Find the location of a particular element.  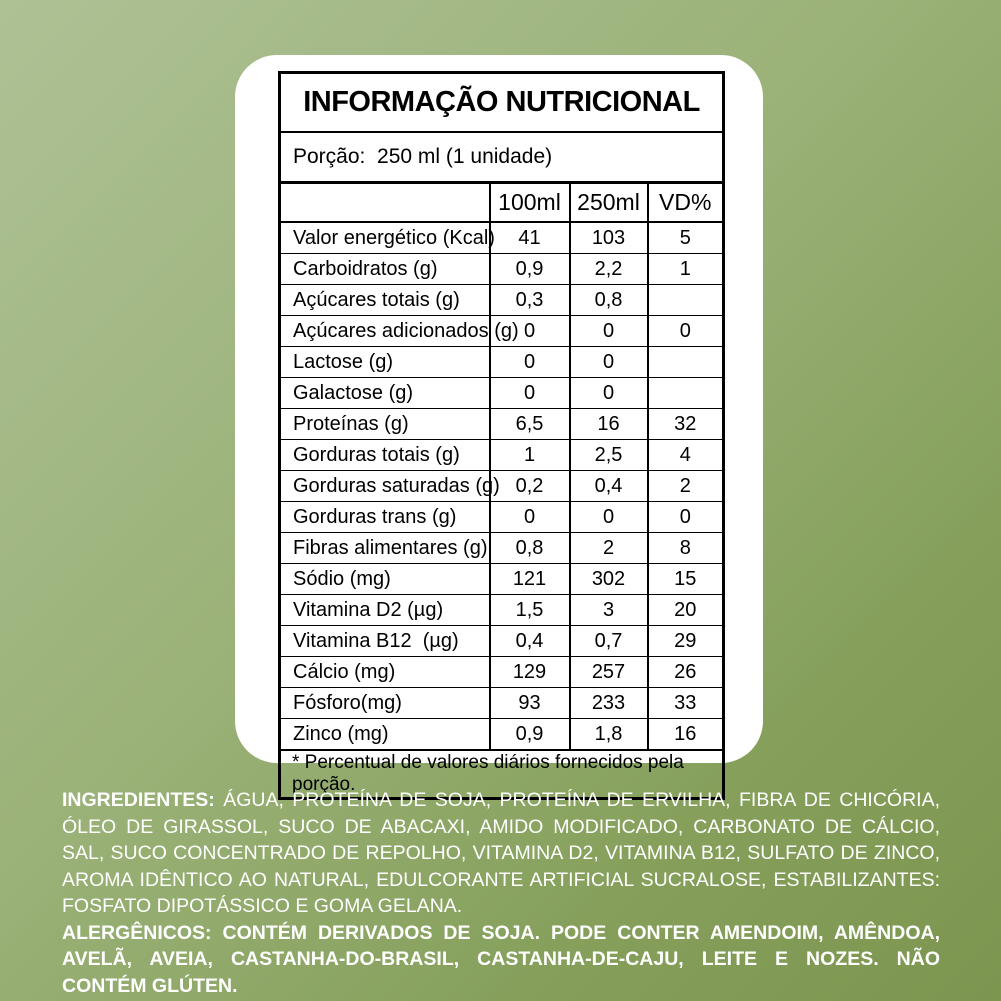

value-250ml: 302 is located at coordinates (608, 579).